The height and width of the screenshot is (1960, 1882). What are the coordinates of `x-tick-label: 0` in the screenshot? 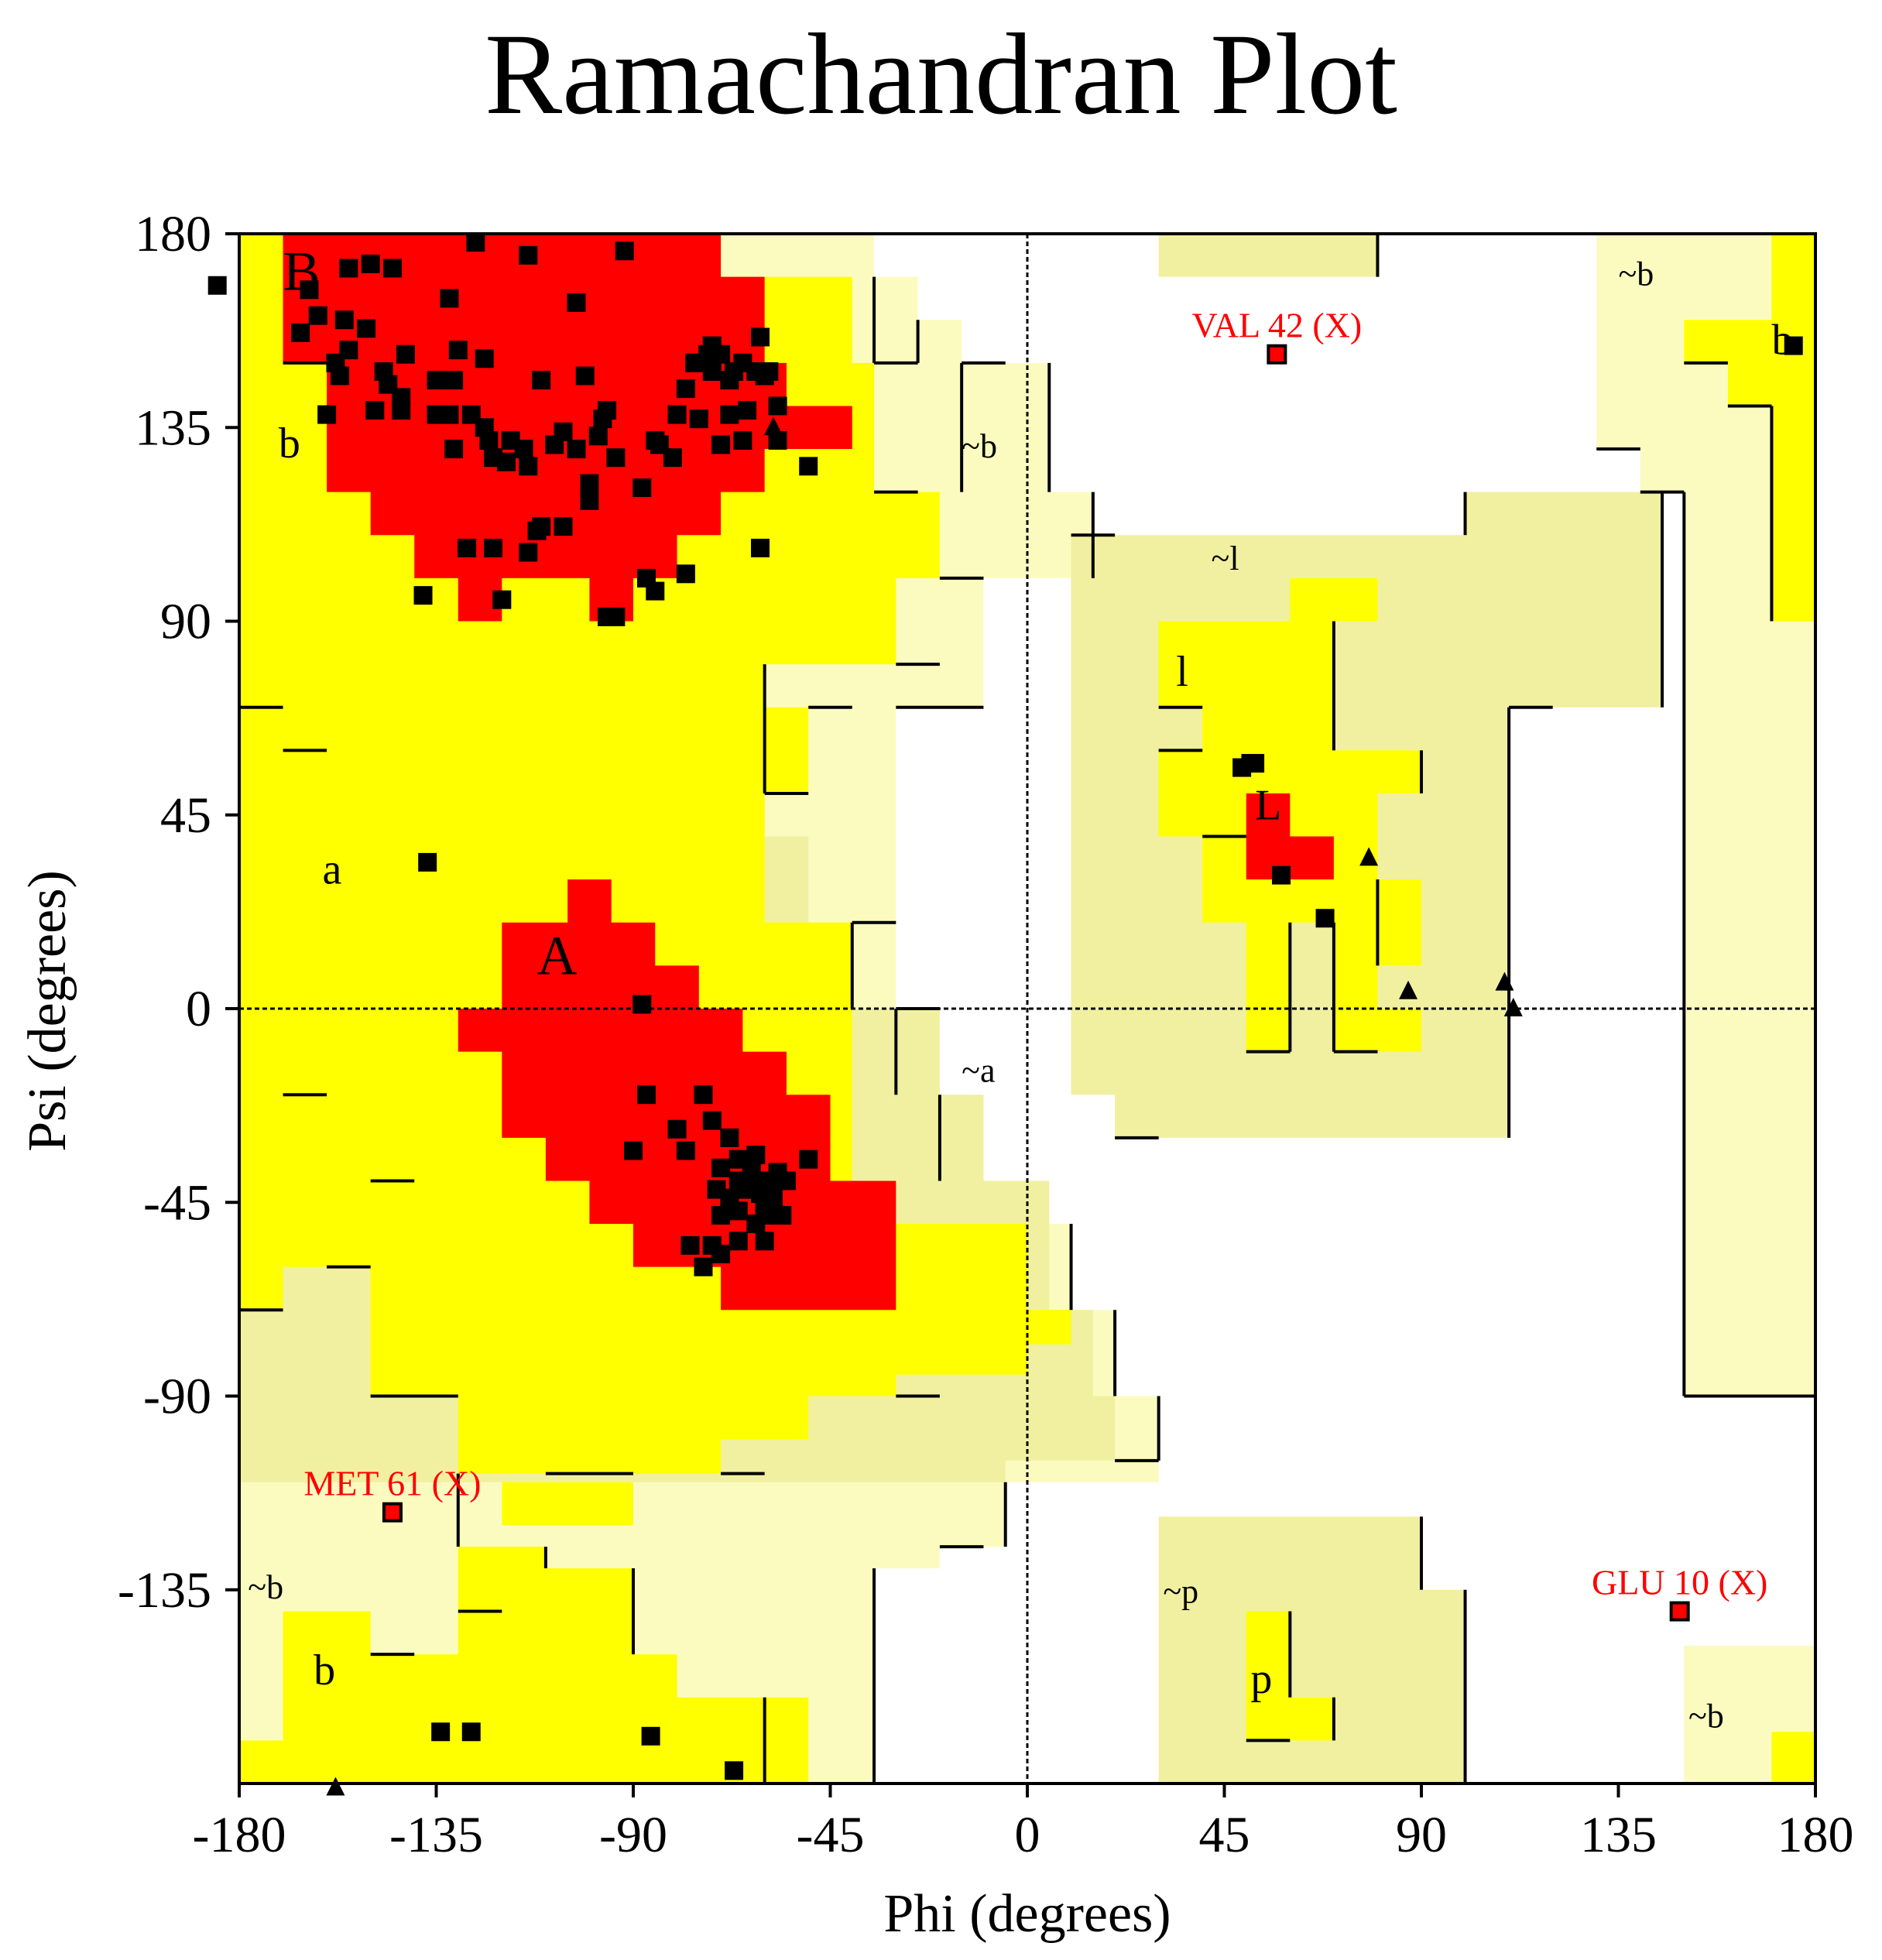 It's located at (1027, 1835).